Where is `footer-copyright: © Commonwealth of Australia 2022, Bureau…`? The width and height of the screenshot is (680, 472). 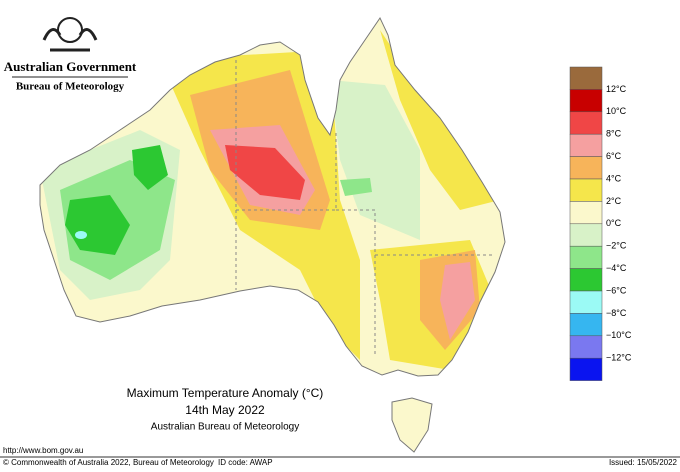
footer-copyright: © Commonwealth of Australia 2022, Bureau… is located at coordinates (108, 462).